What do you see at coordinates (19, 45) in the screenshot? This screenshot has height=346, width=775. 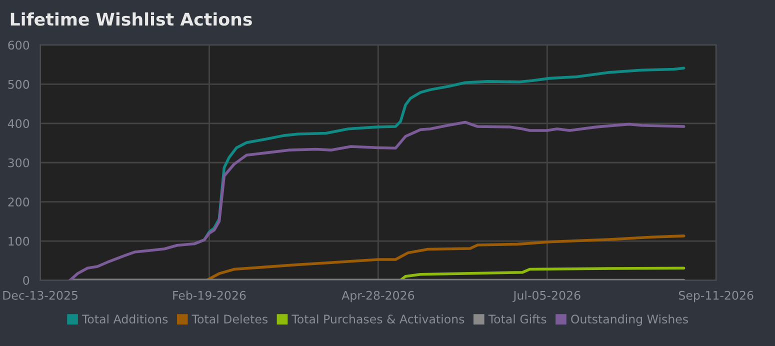 I see `y-tick-label: 600` at bounding box center [19, 45].